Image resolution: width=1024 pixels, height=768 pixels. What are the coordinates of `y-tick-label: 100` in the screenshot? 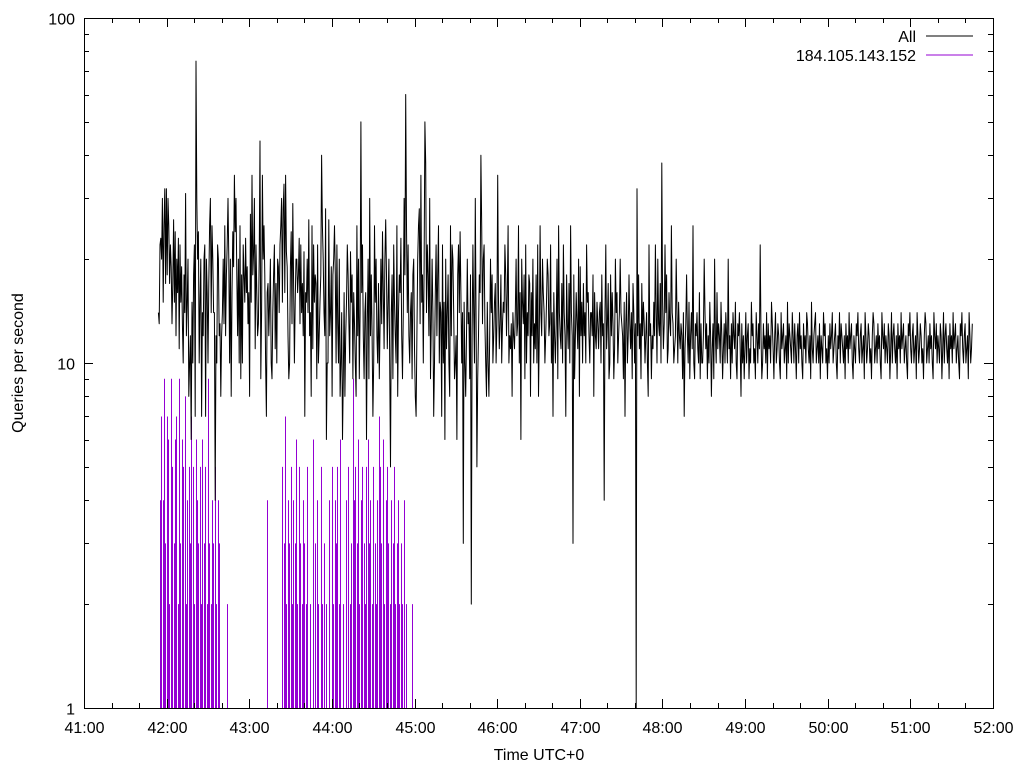 It's located at (61, 20).